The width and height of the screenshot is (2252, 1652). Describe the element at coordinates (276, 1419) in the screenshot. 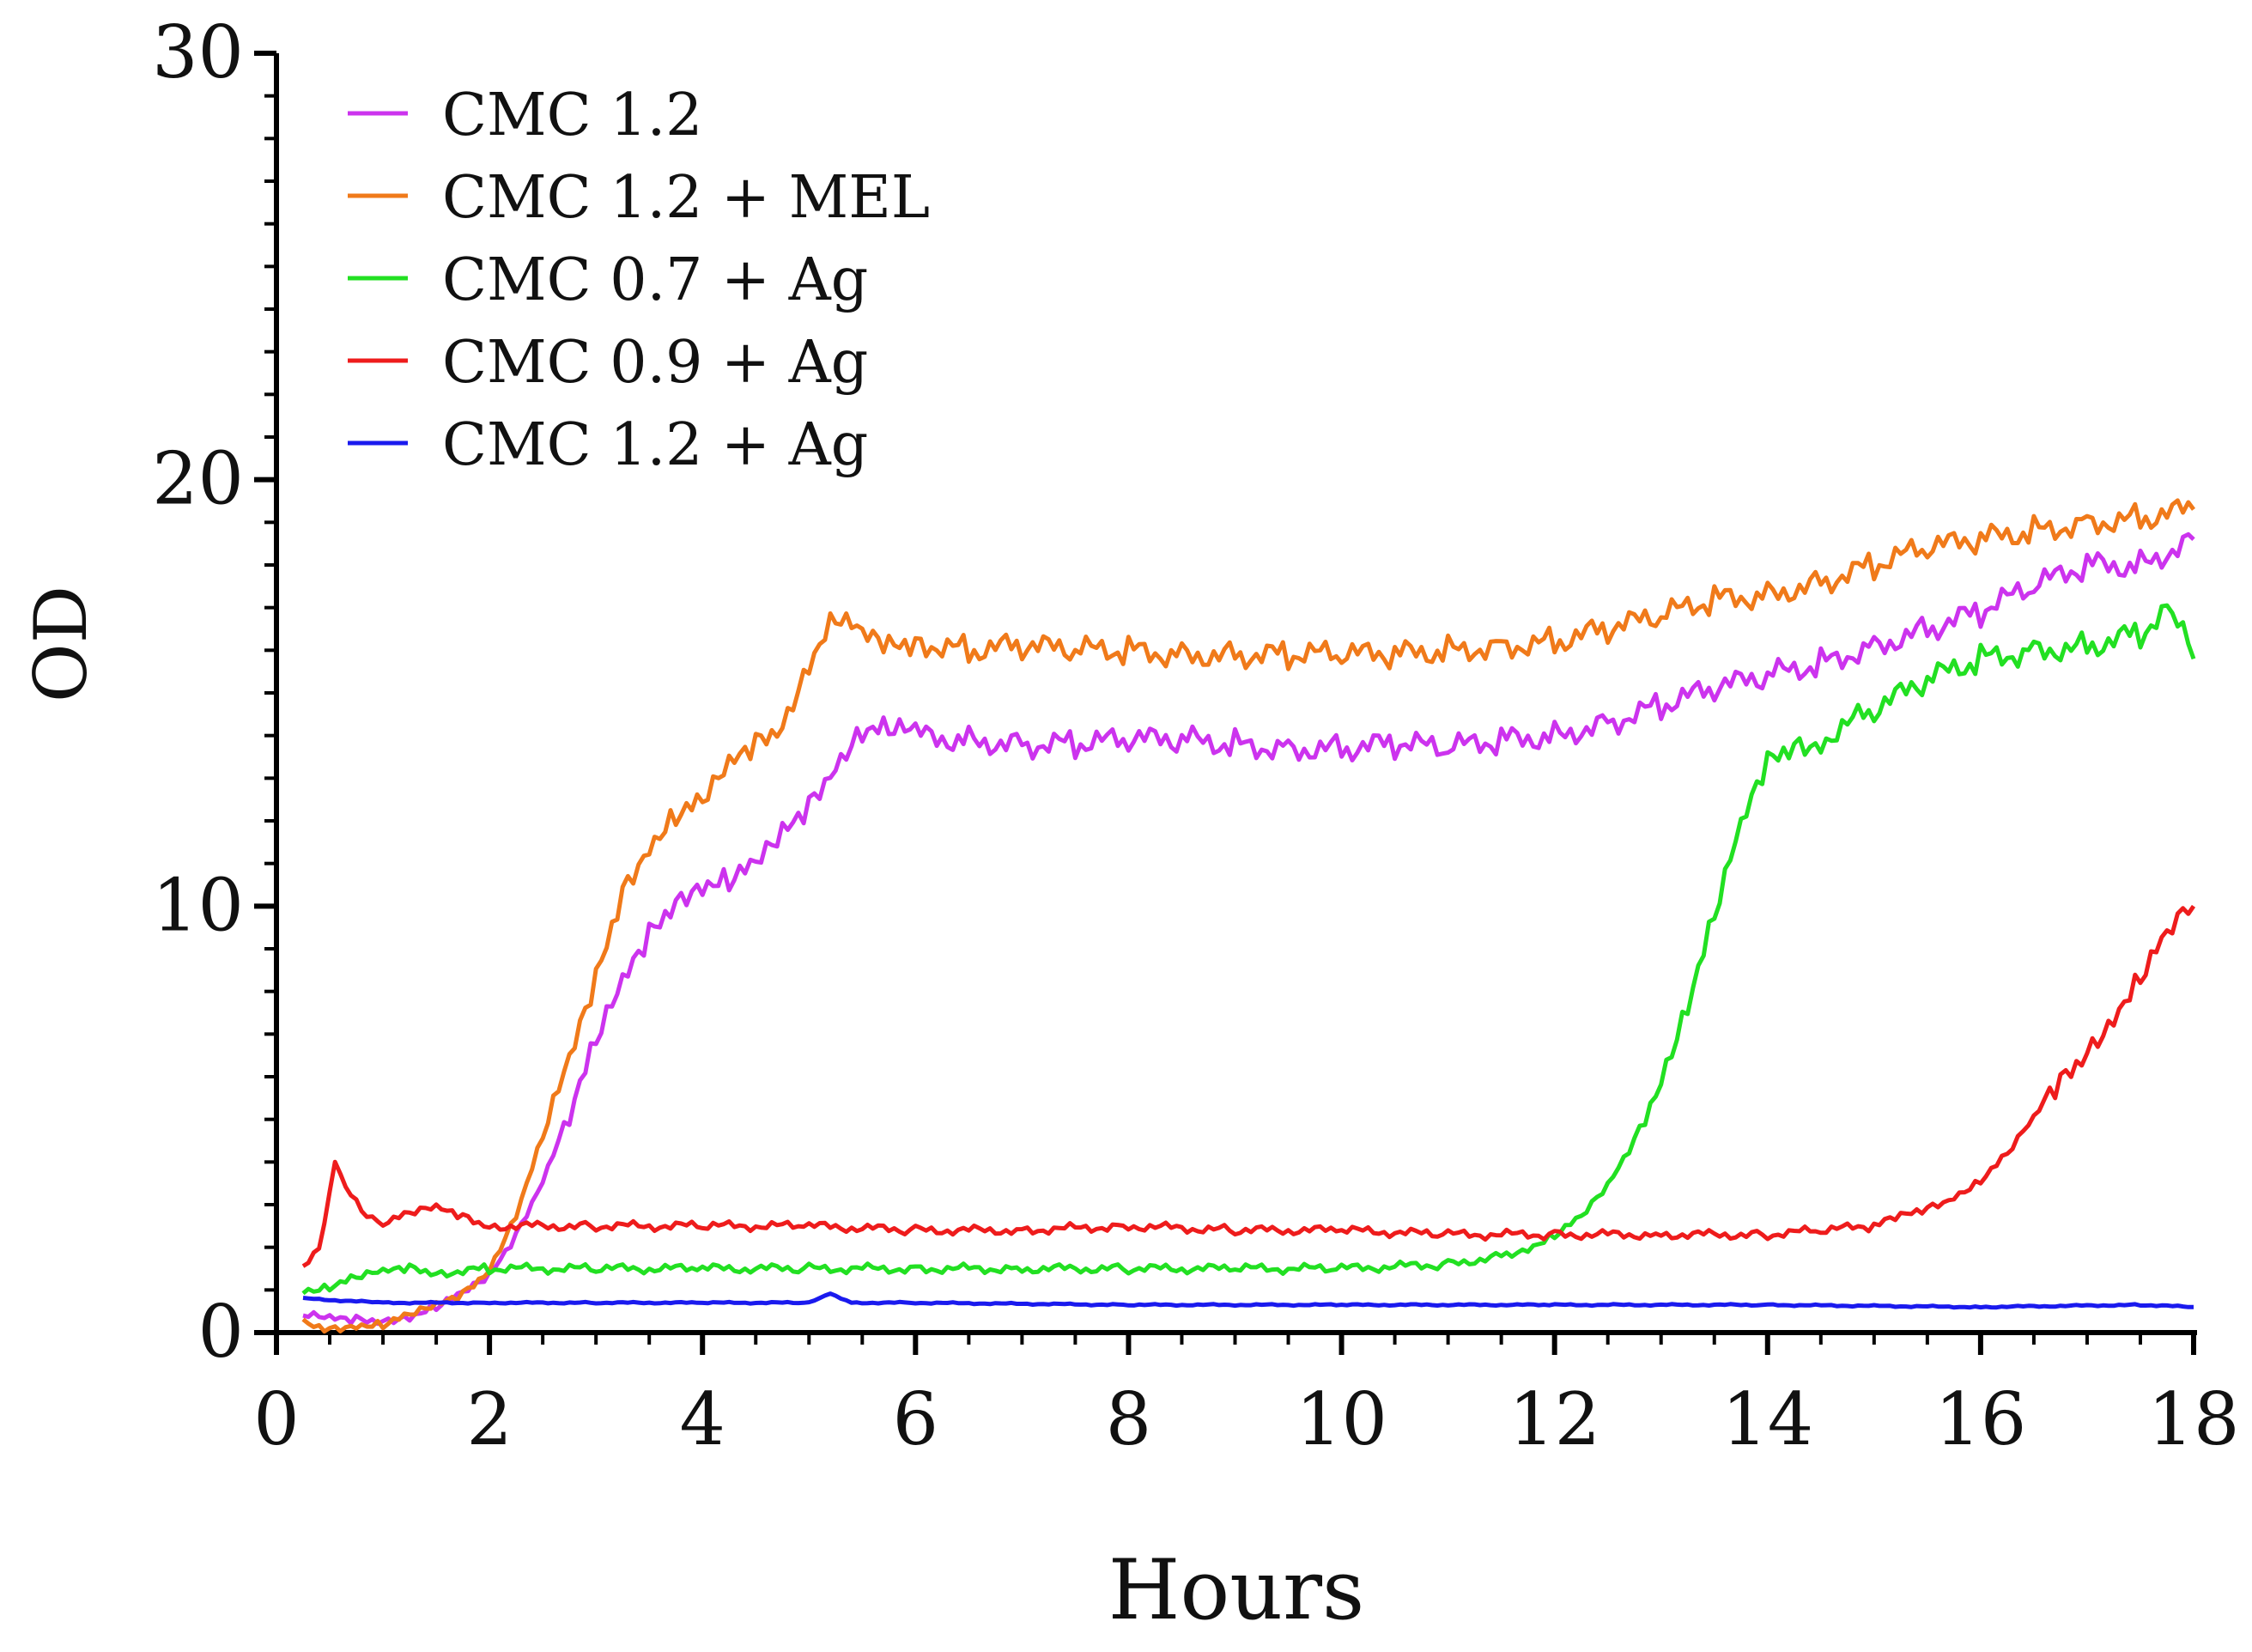

I see `x-tick-label: 0` at that location.